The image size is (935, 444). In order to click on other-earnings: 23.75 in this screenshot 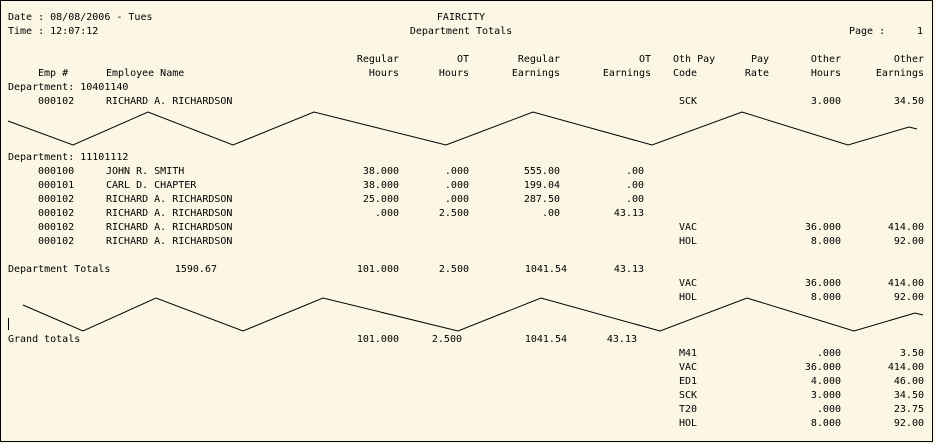, I will do `click(908, 409)`.